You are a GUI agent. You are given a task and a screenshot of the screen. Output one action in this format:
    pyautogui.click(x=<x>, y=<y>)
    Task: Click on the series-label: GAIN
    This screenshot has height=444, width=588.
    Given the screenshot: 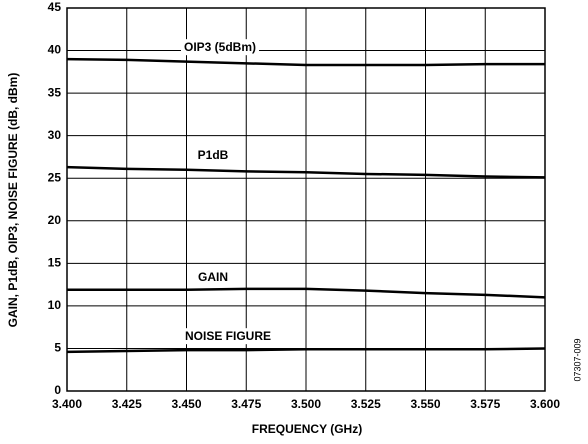 What is the action you would take?
    pyautogui.click(x=213, y=277)
    